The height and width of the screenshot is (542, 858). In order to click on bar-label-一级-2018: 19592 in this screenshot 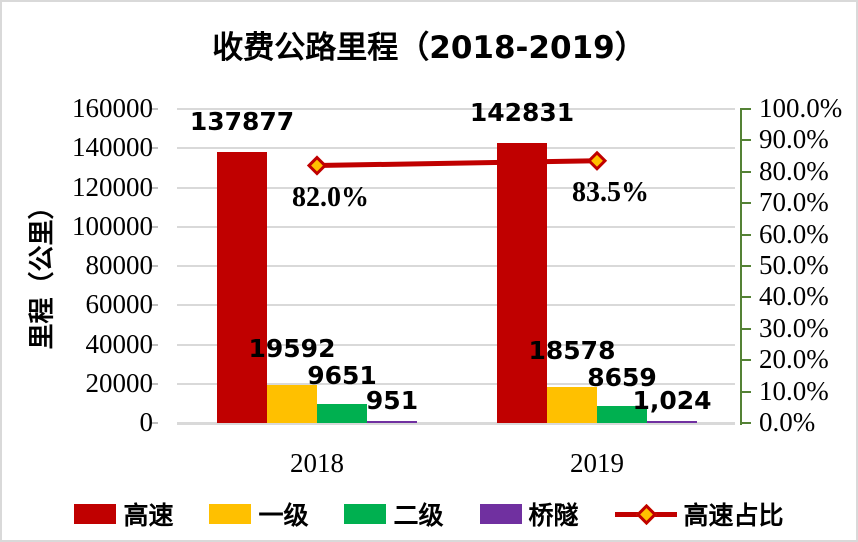, I will do `click(292, 348)`.